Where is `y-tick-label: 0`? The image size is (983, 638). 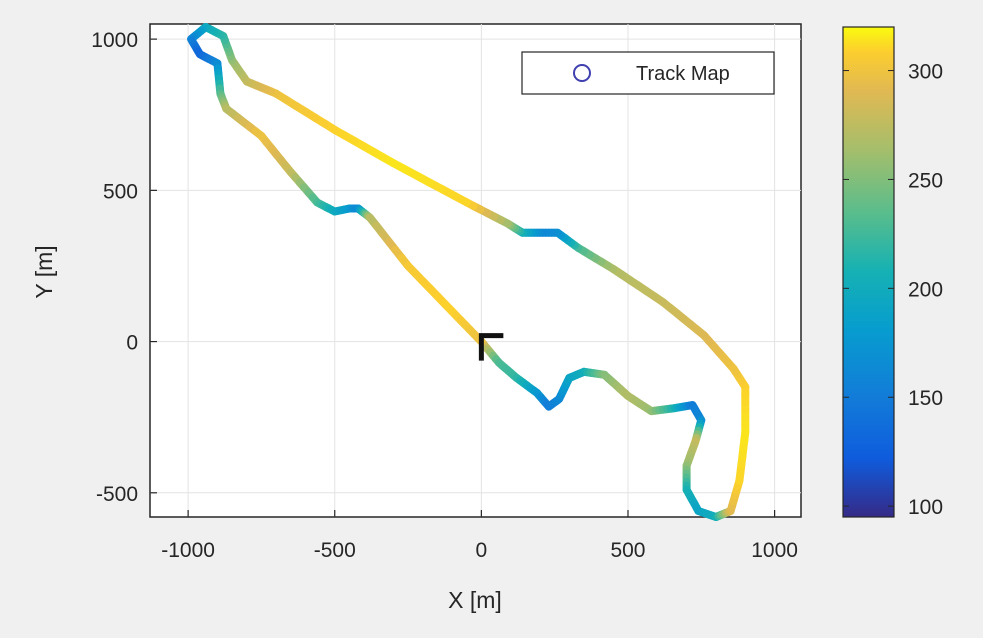
y-tick-label: 0 is located at coordinates (132, 343).